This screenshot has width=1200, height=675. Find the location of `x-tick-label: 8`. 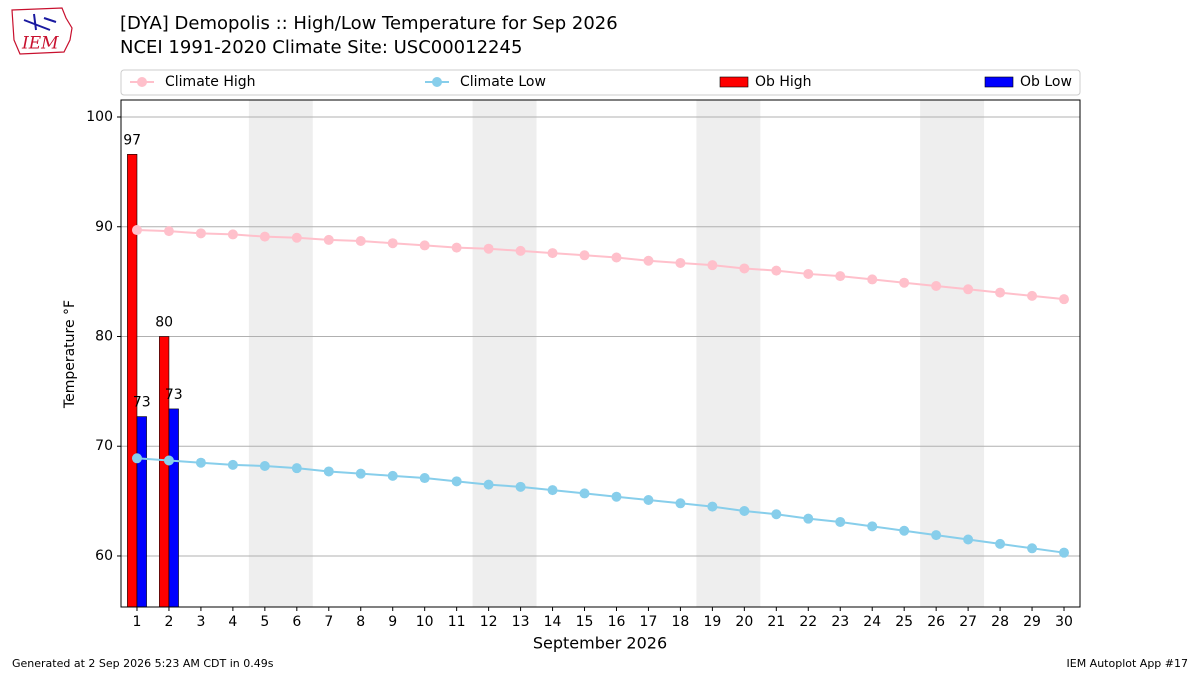

x-tick-label: 8 is located at coordinates (360, 622).